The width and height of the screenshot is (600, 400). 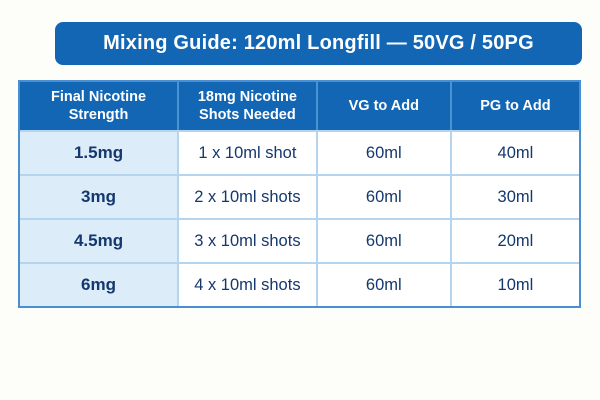 I want to click on shots-cell: 3 x 10ml shots, so click(x=246, y=240).